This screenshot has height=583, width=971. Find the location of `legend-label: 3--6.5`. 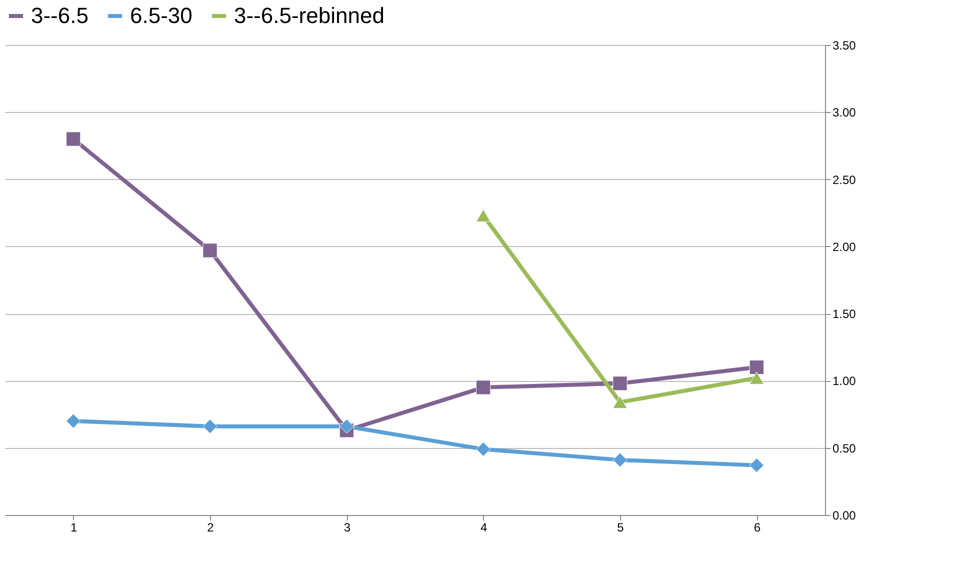

legend-label: 3--6.5 is located at coordinates (59, 15).